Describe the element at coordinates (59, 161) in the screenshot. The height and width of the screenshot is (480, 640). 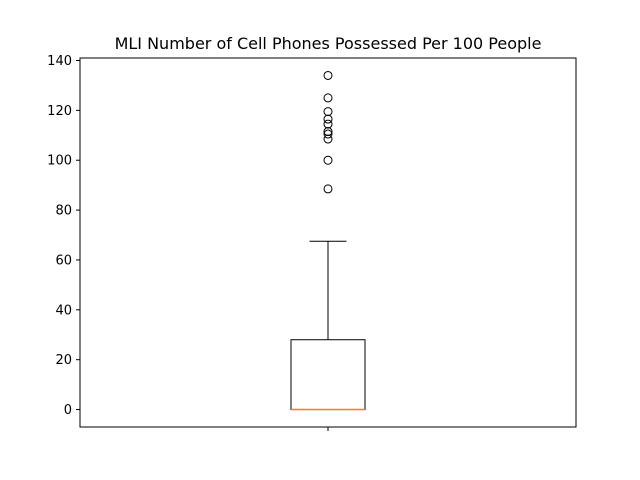
I see `y-tick-label: 100` at that location.